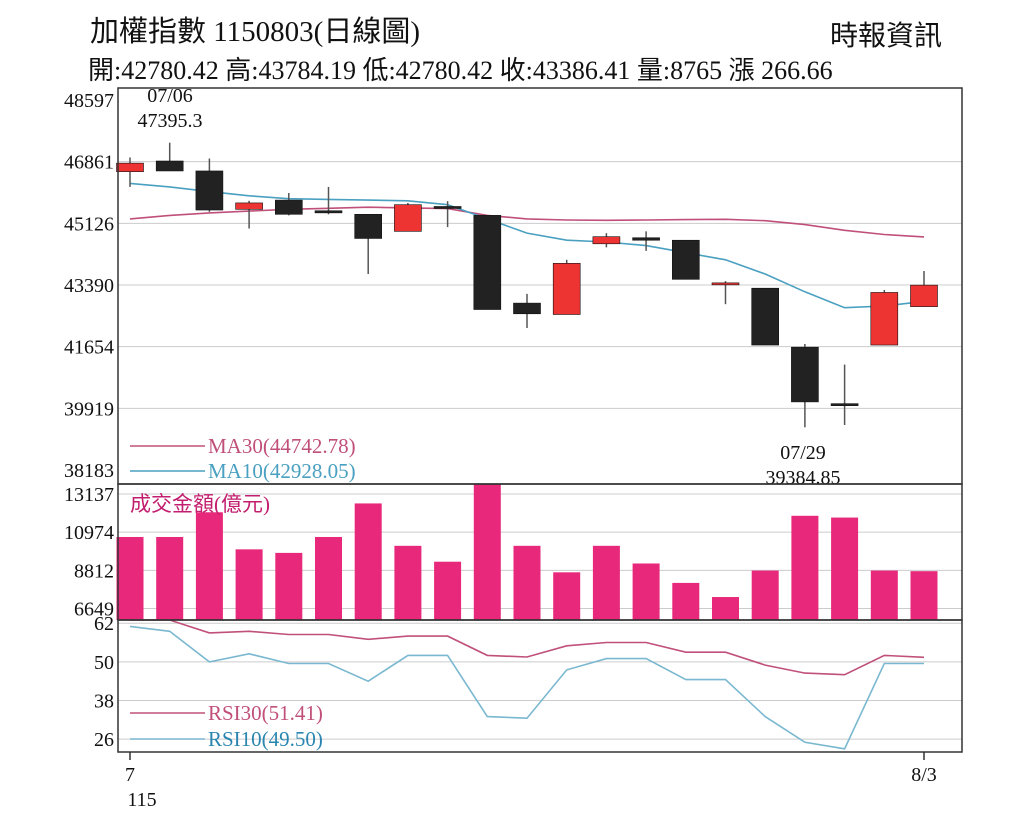  I want to click on ma10-legend-label: MA10(42928.05), so click(282, 471).